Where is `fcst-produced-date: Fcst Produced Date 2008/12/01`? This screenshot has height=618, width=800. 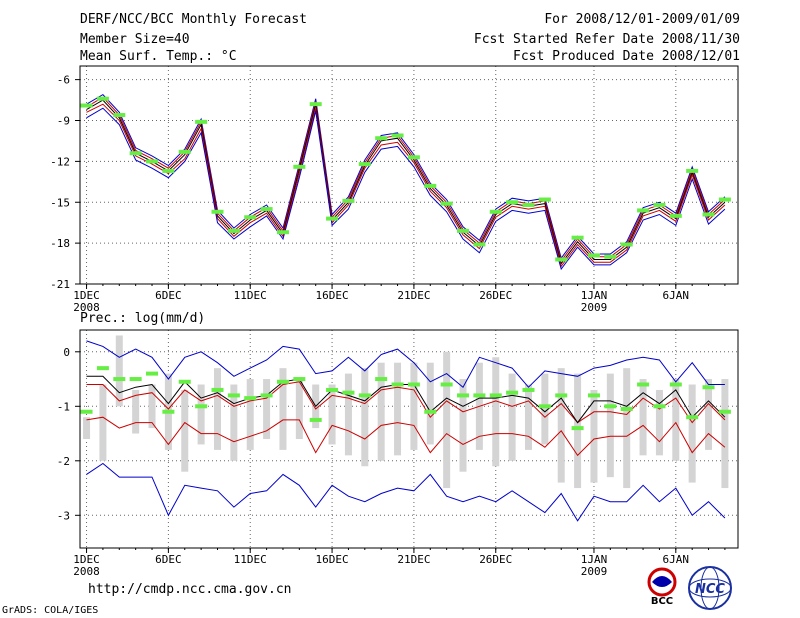 fcst-produced-date: Fcst Produced Date 2008/12/01 is located at coordinates (626, 56).